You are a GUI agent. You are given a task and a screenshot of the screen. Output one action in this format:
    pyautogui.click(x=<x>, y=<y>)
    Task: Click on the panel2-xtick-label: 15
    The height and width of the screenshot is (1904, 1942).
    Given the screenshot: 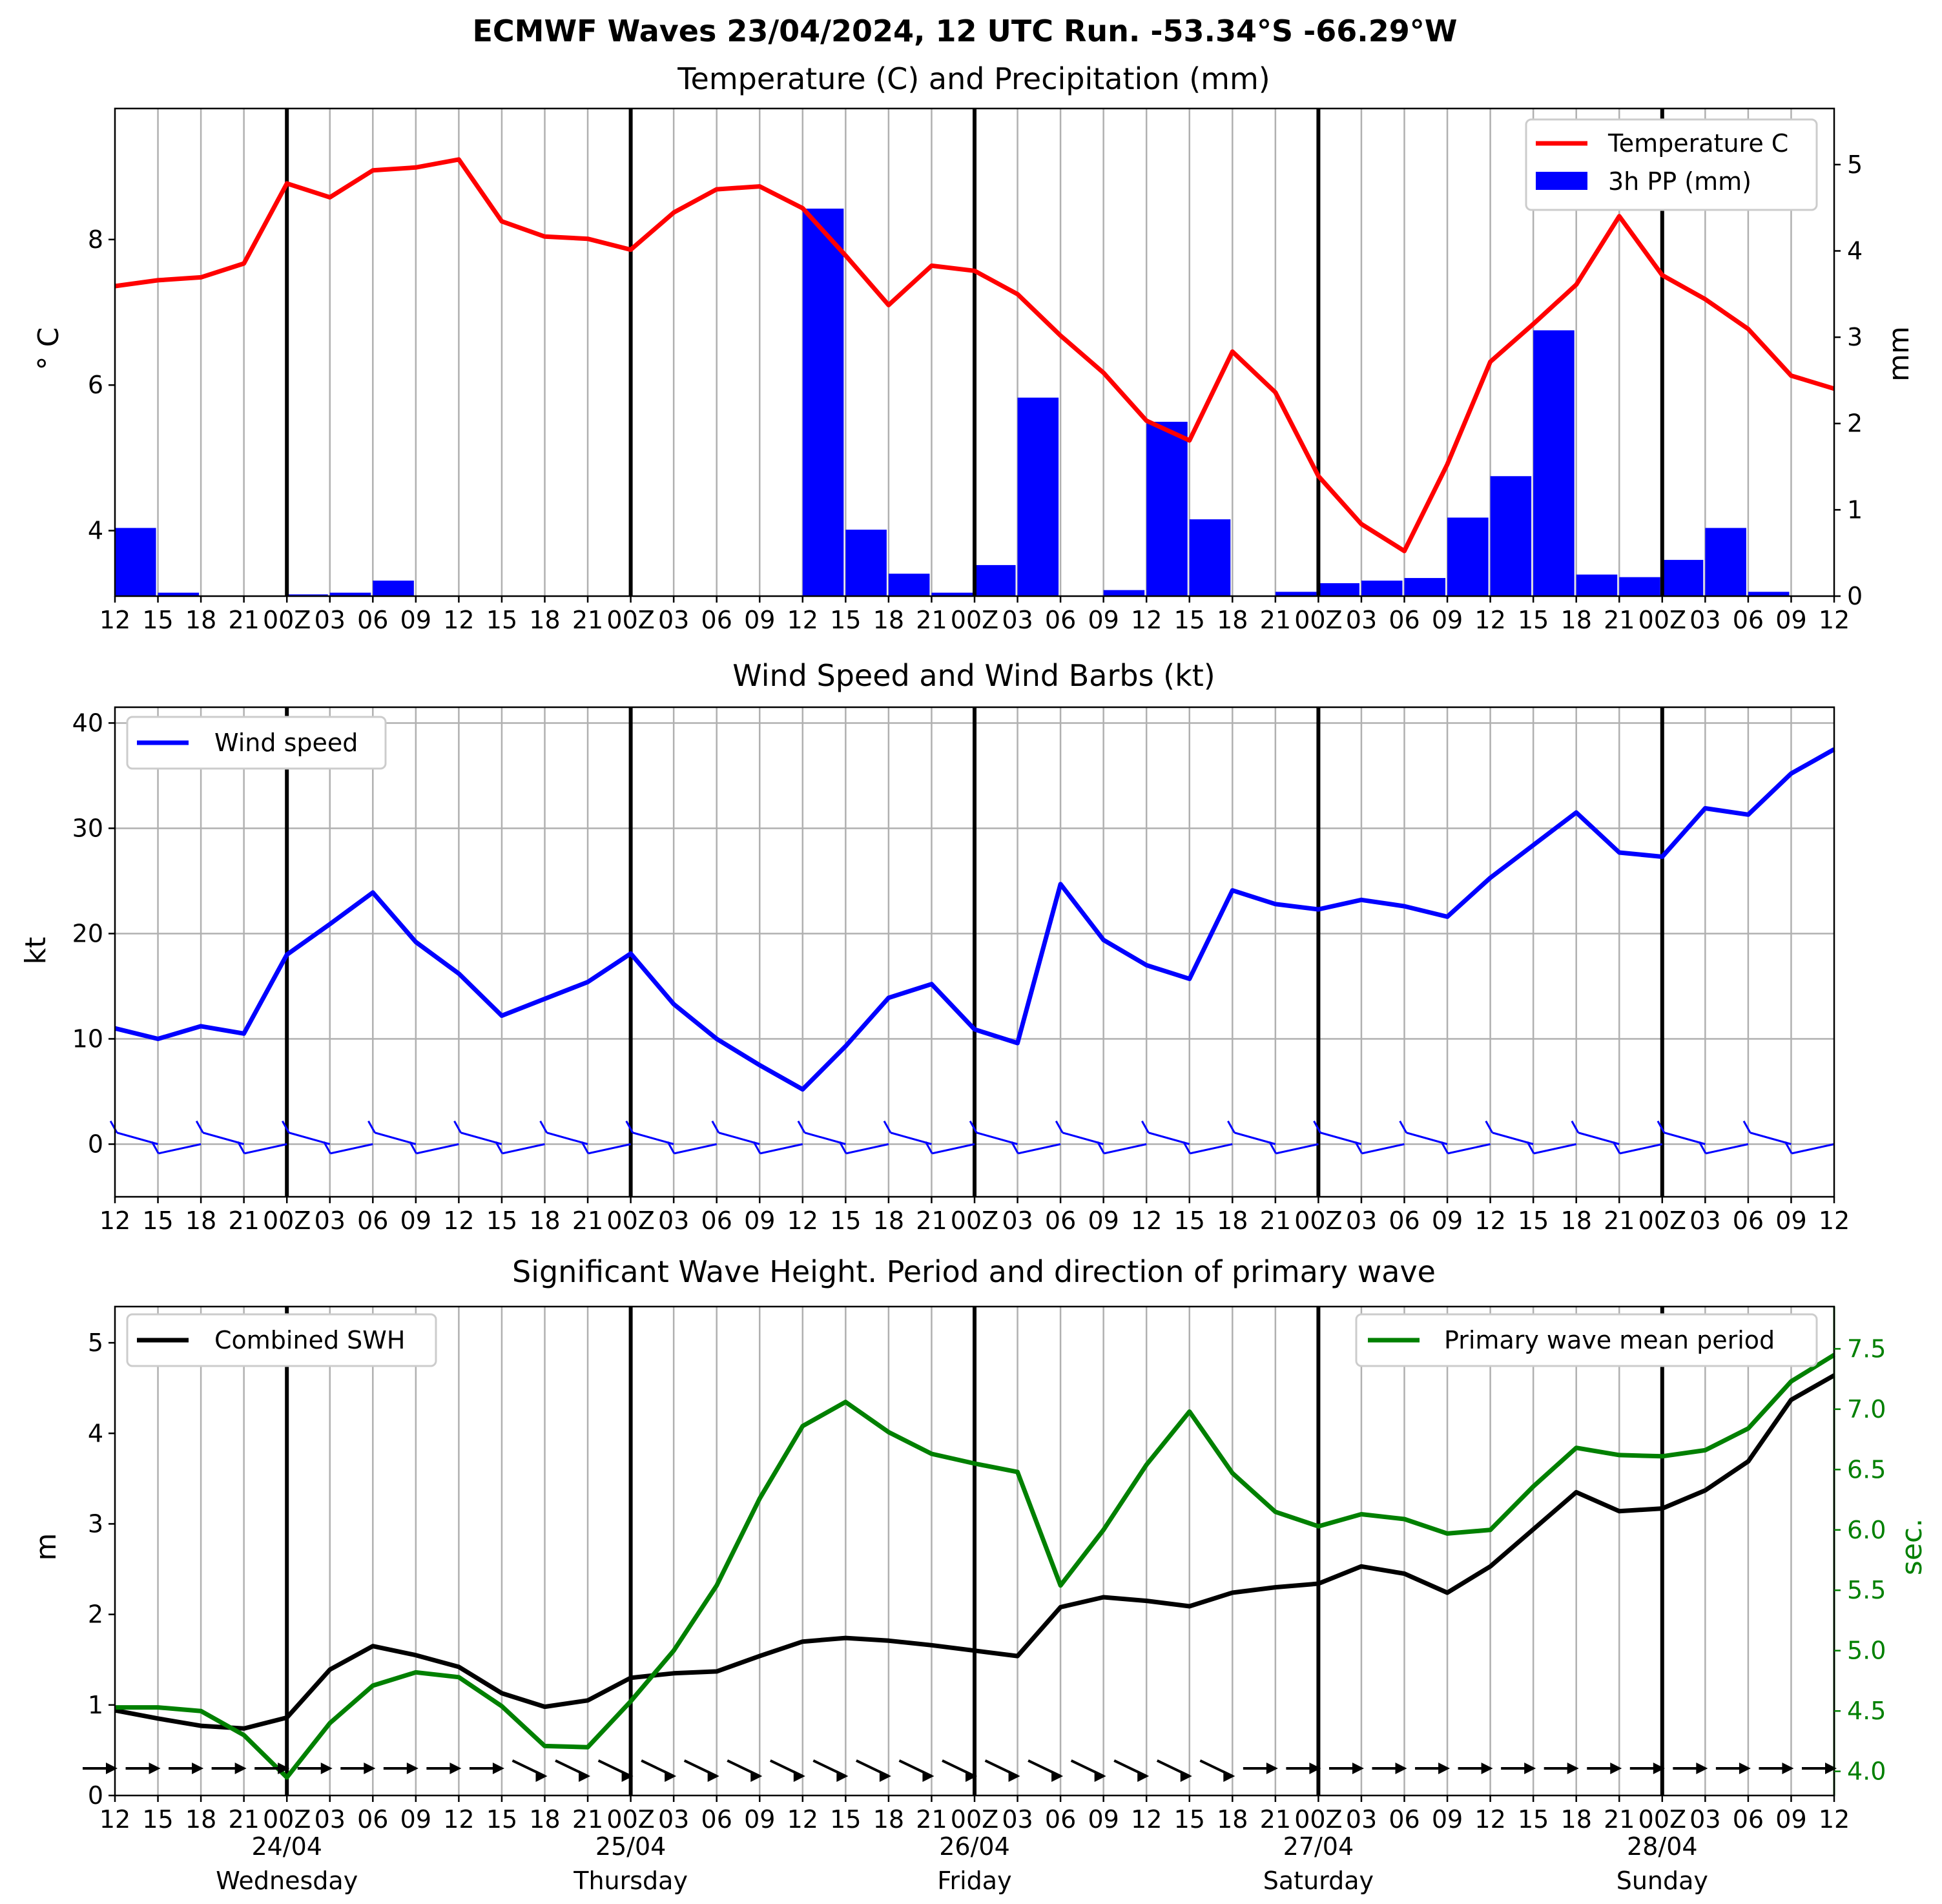 What is the action you would take?
    pyautogui.click(x=845, y=1220)
    